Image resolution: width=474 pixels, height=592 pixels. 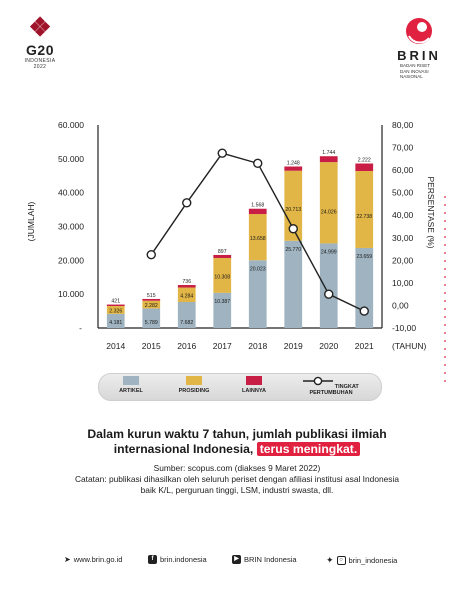 I want to click on y2-tick-label: 20,00, so click(x=403, y=260).